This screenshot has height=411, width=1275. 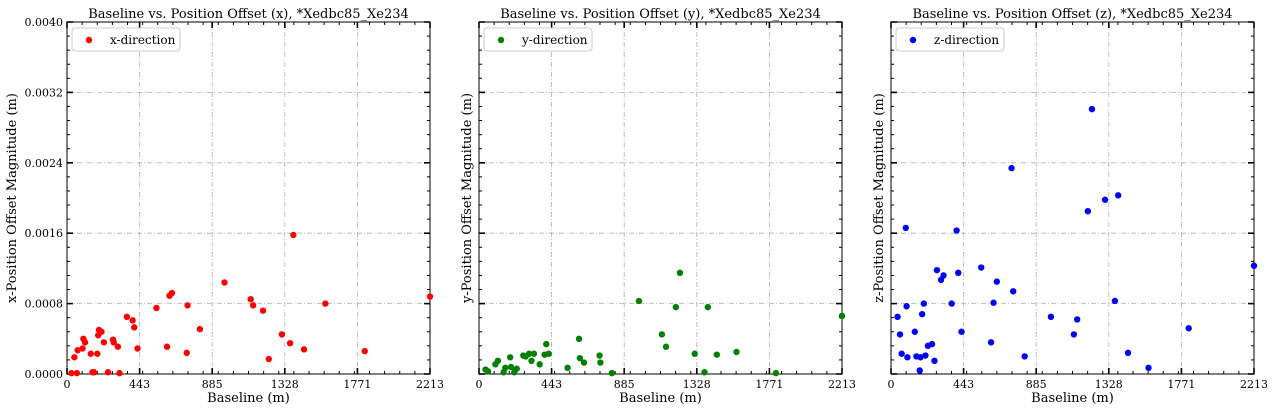 I want to click on y-tick-label: 0.0040, so click(x=44, y=22).